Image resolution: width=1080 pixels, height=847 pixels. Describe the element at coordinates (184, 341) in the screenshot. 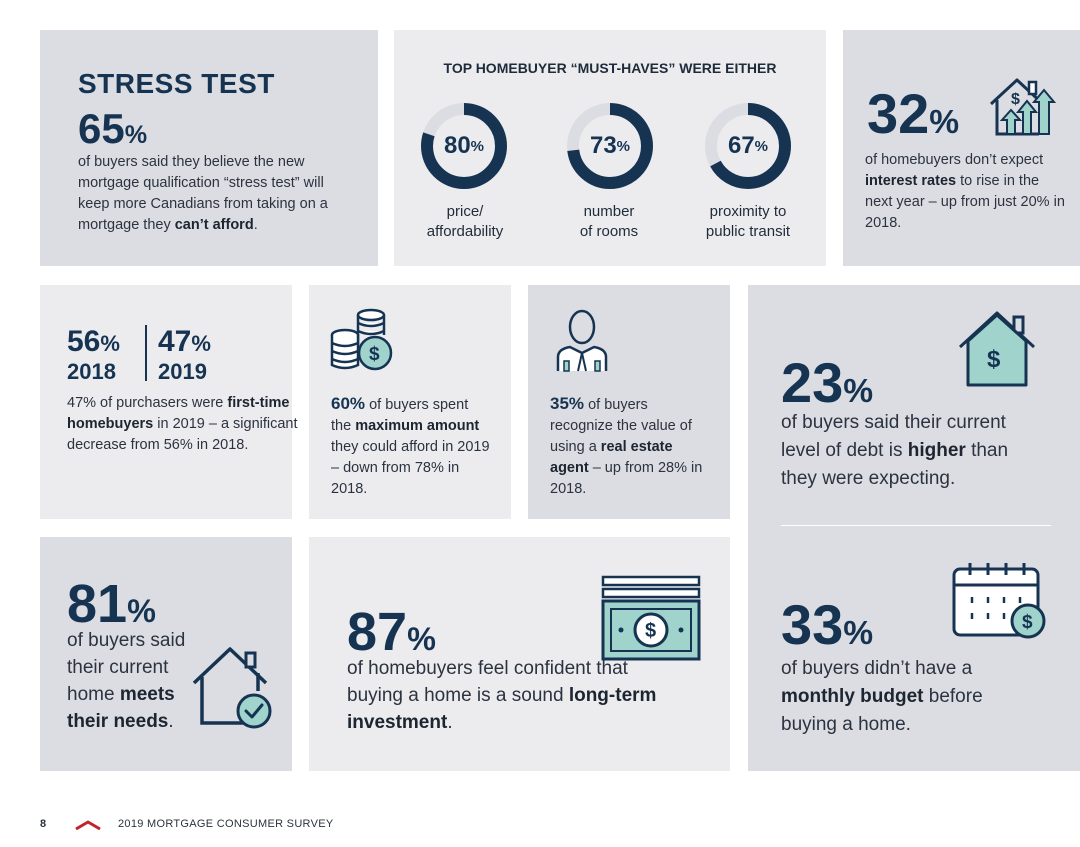

I see `stat-2019: 47%` at that location.